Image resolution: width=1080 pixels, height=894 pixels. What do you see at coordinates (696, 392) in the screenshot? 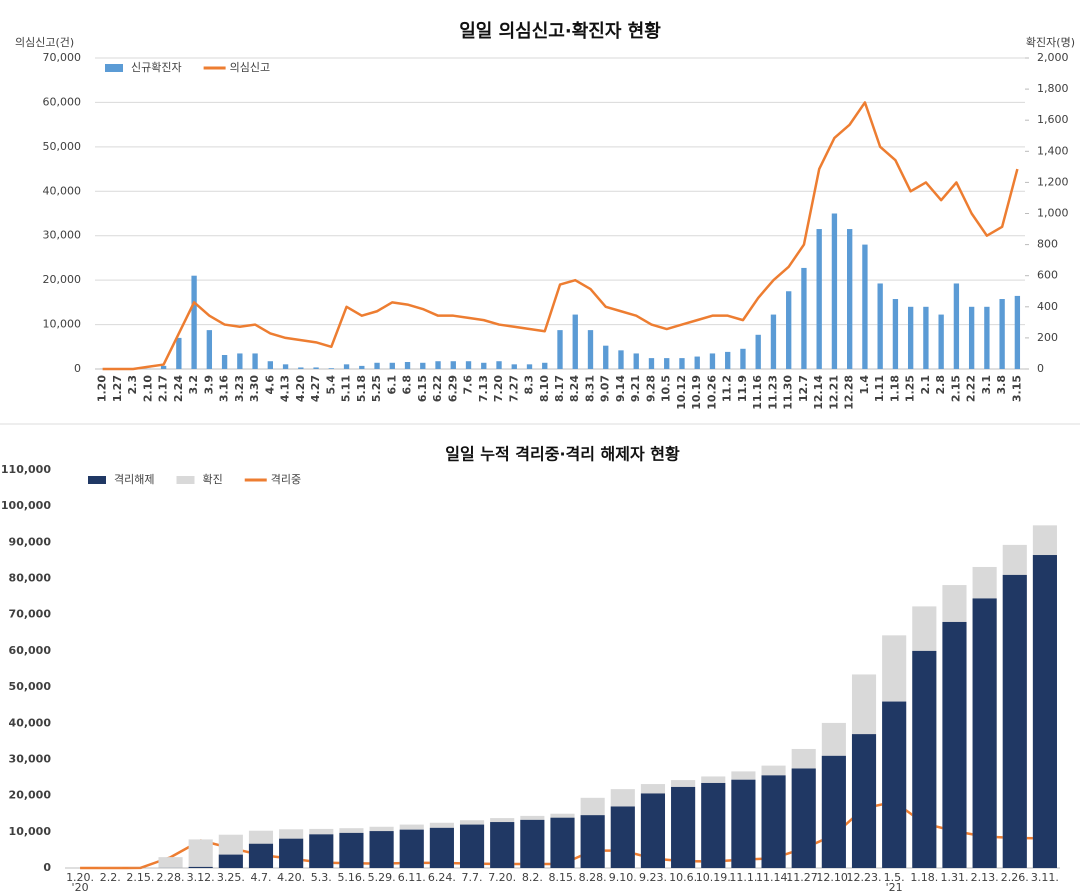
I see `x-tick-label: 10.19` at bounding box center [696, 392].